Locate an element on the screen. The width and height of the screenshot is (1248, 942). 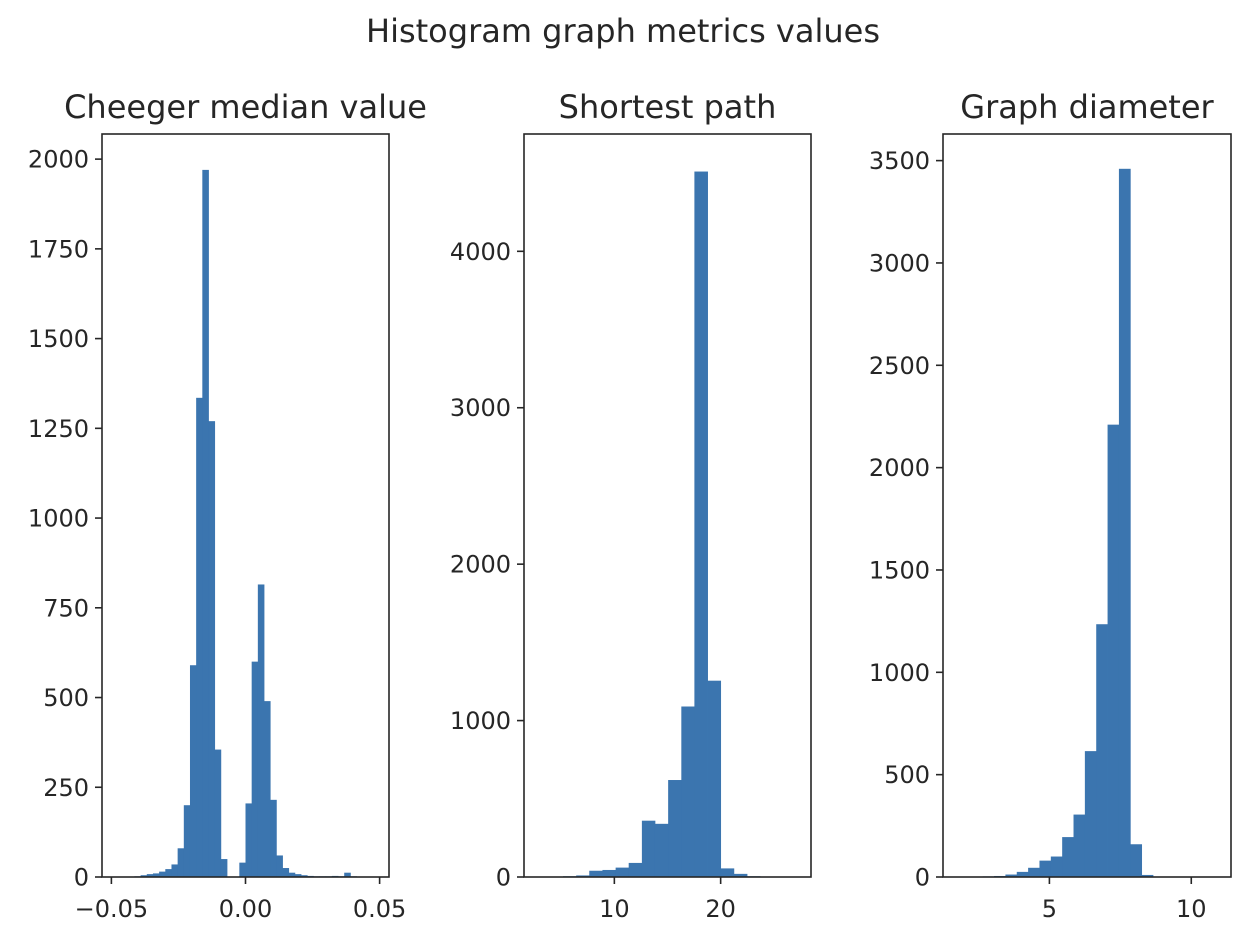
x-tick-label: 5 is located at coordinates (1049, 909).